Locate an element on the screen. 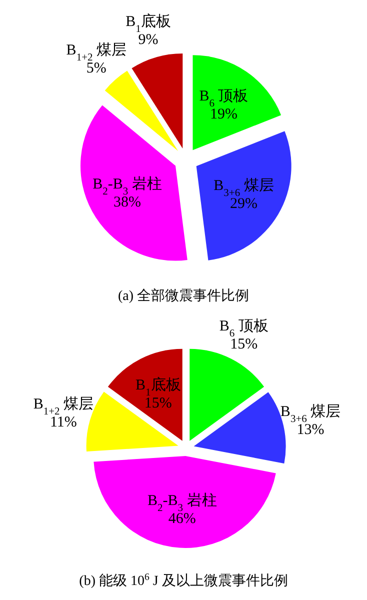 This screenshot has height=600, width=367. text: (a) 全部微震事件比例 is located at coordinates (184, 296).